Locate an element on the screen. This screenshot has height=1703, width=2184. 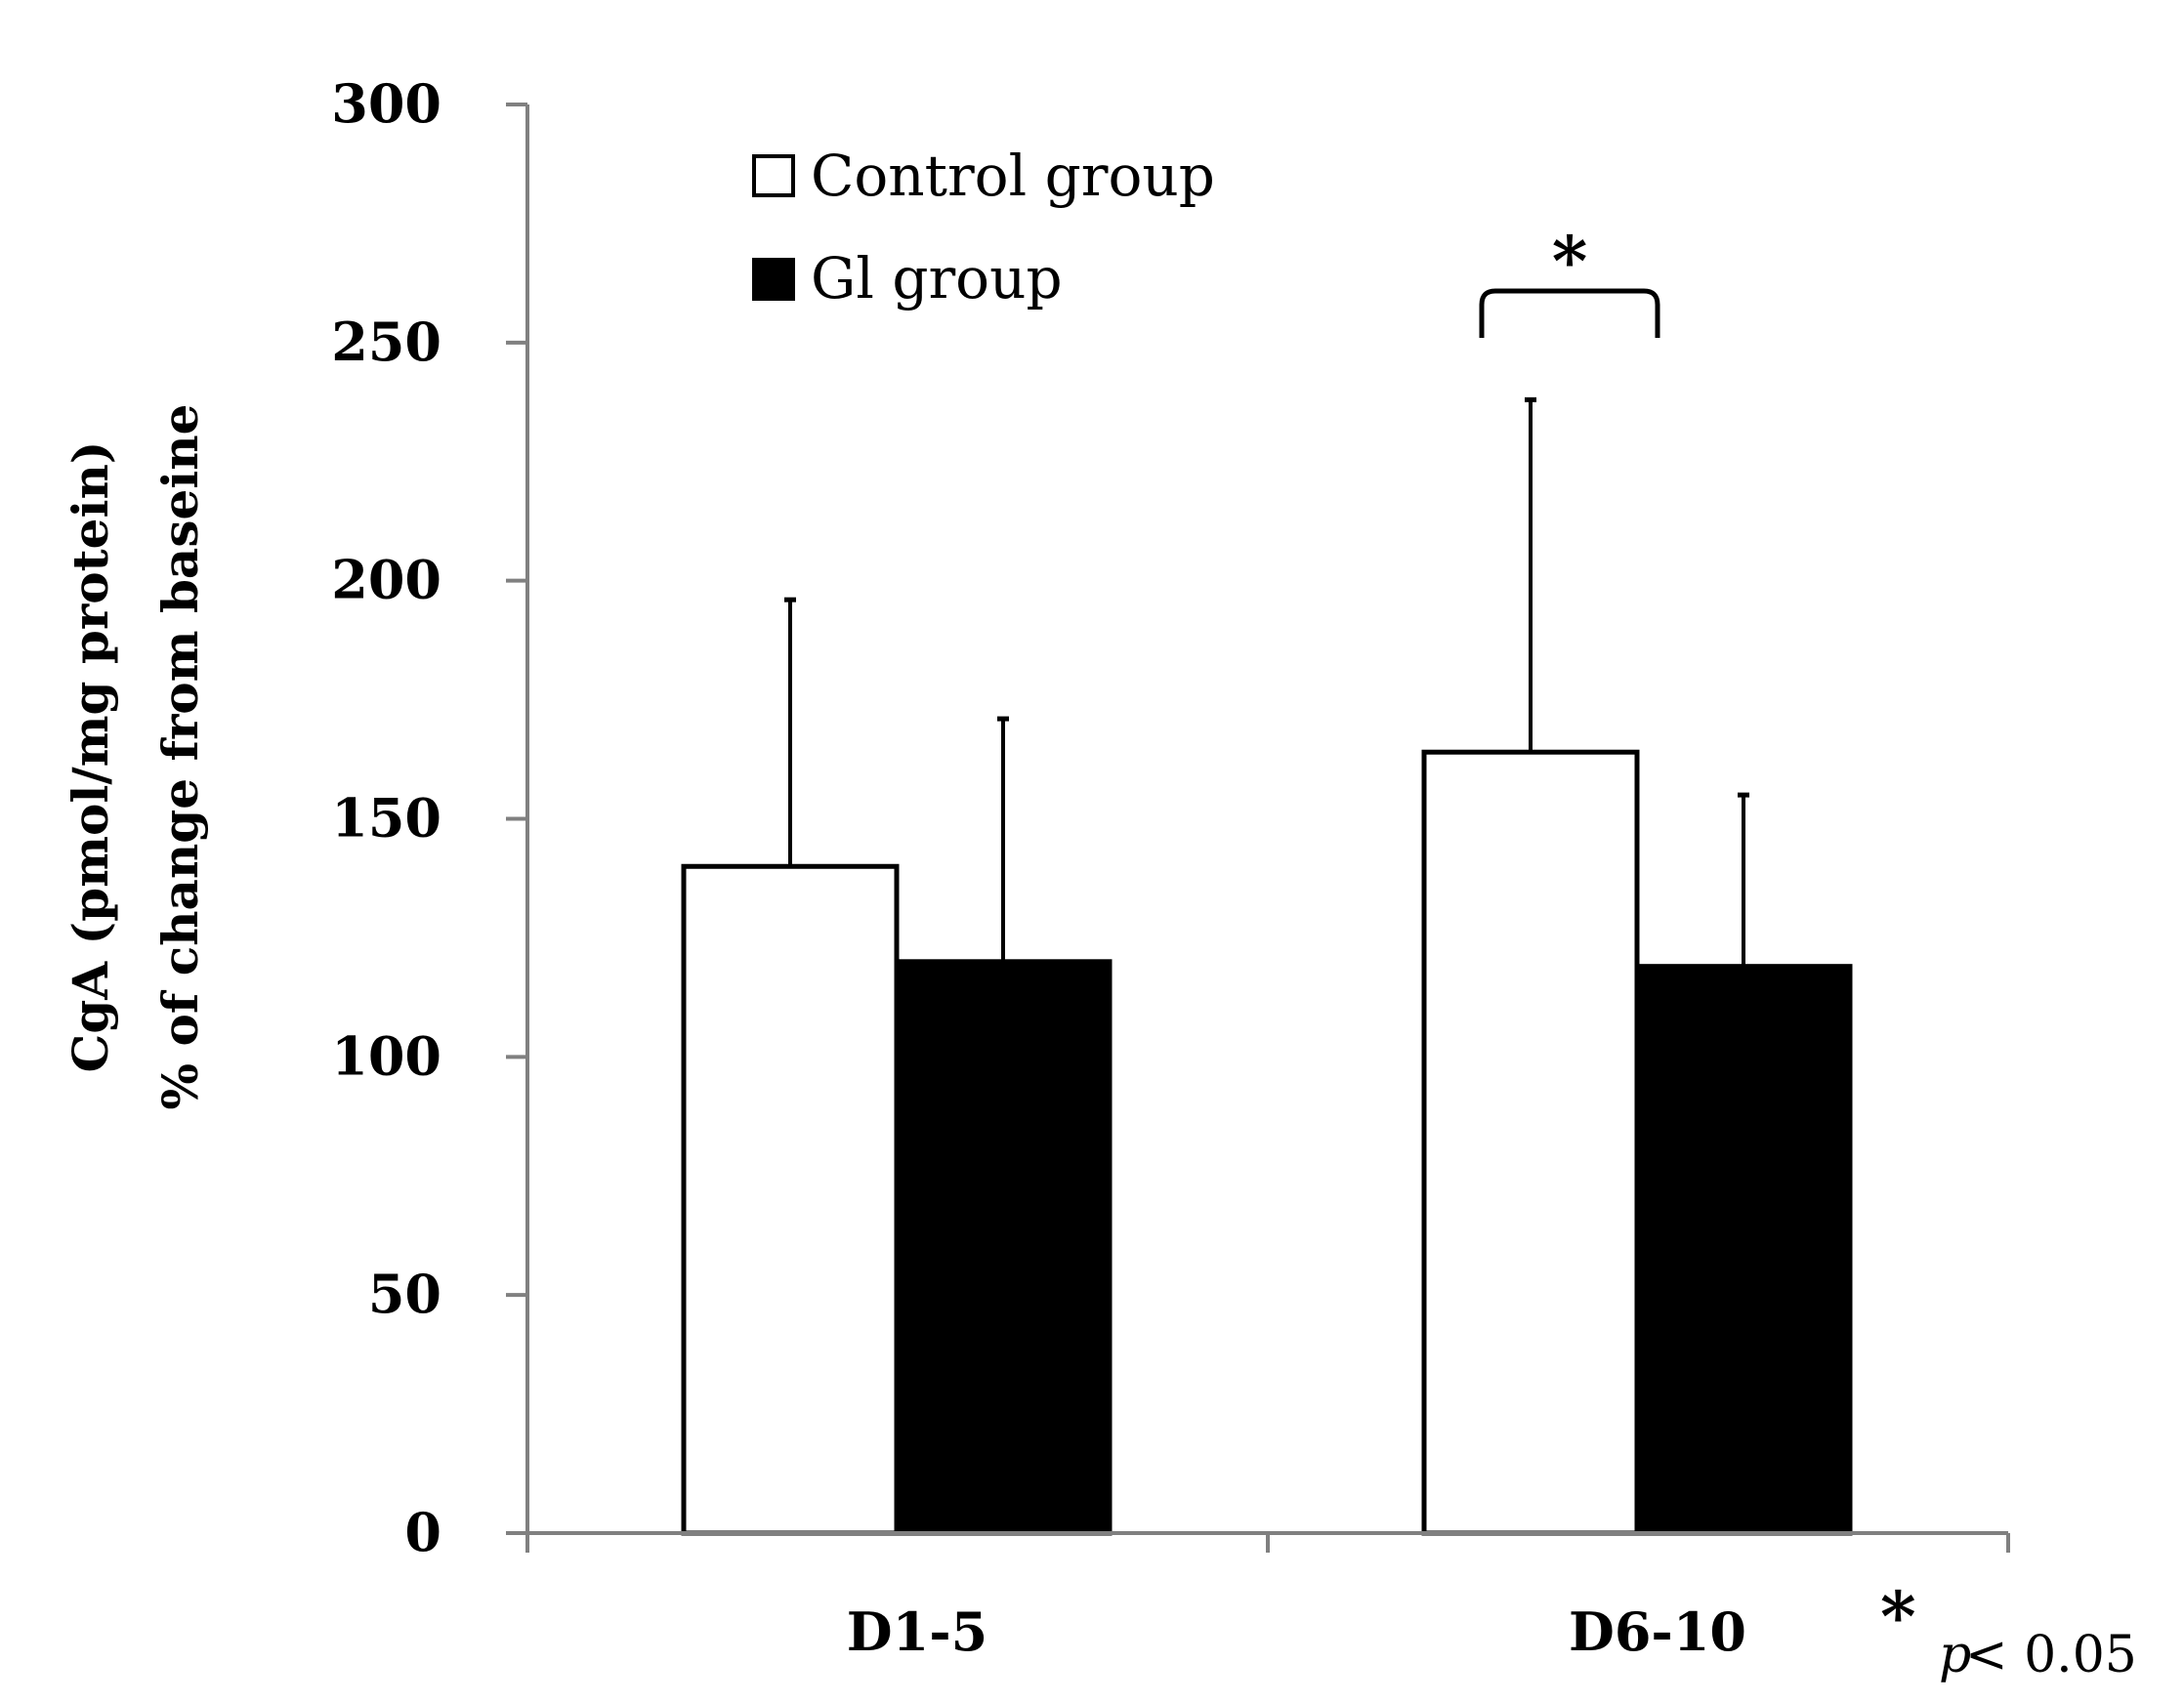
y-tick-label-0: 0 is located at coordinates (422, 1532).